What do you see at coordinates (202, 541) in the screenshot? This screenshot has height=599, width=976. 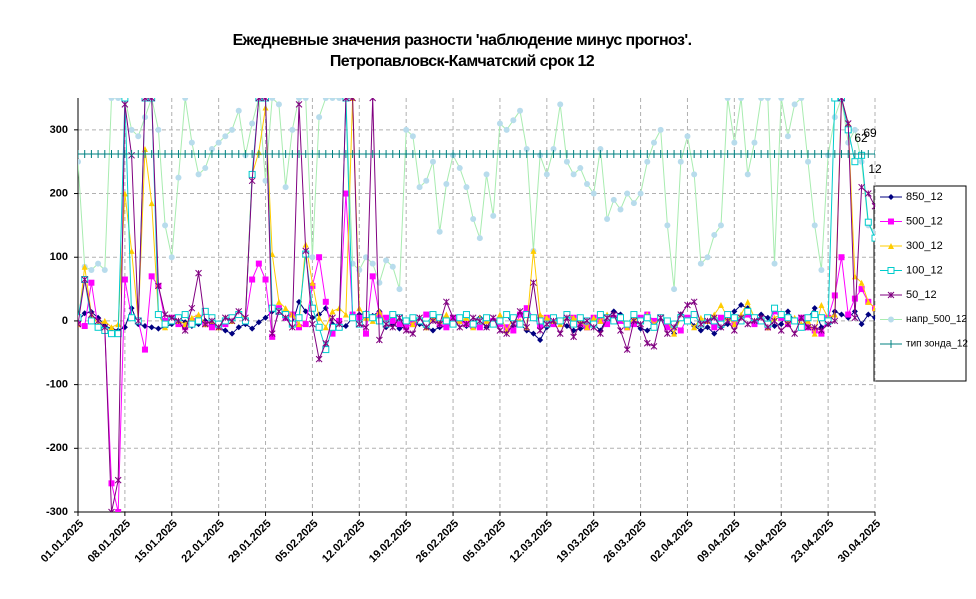 I see `x-tick-label: 22.01.2025` at bounding box center [202, 541].